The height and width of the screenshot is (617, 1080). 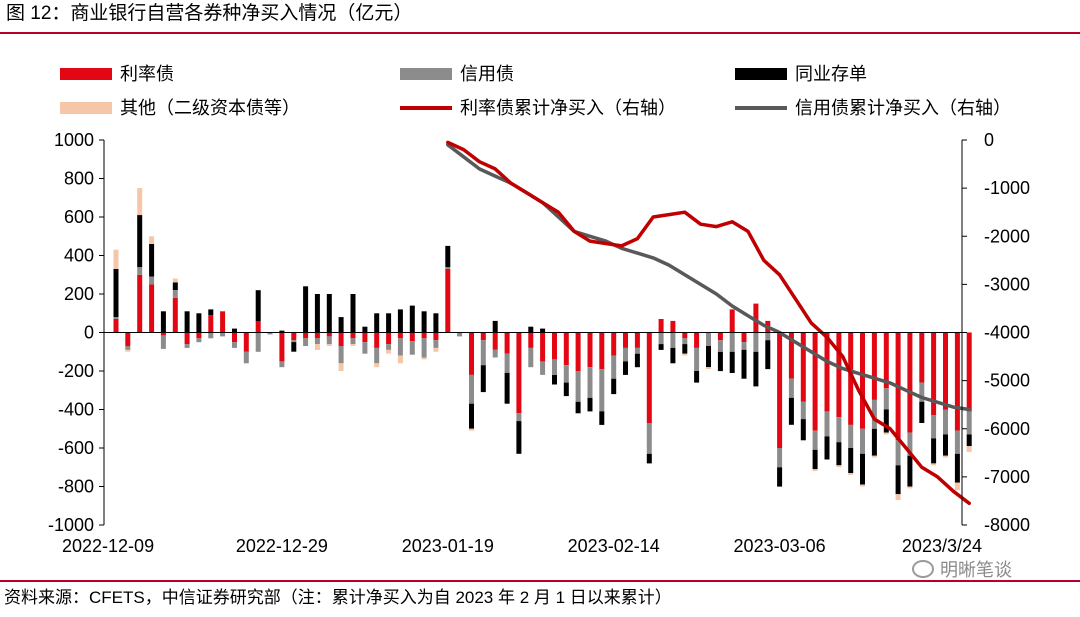 I want to click on legend-label-credit_cum: 信用债累计净买入（右轴）, so click(x=903, y=108).